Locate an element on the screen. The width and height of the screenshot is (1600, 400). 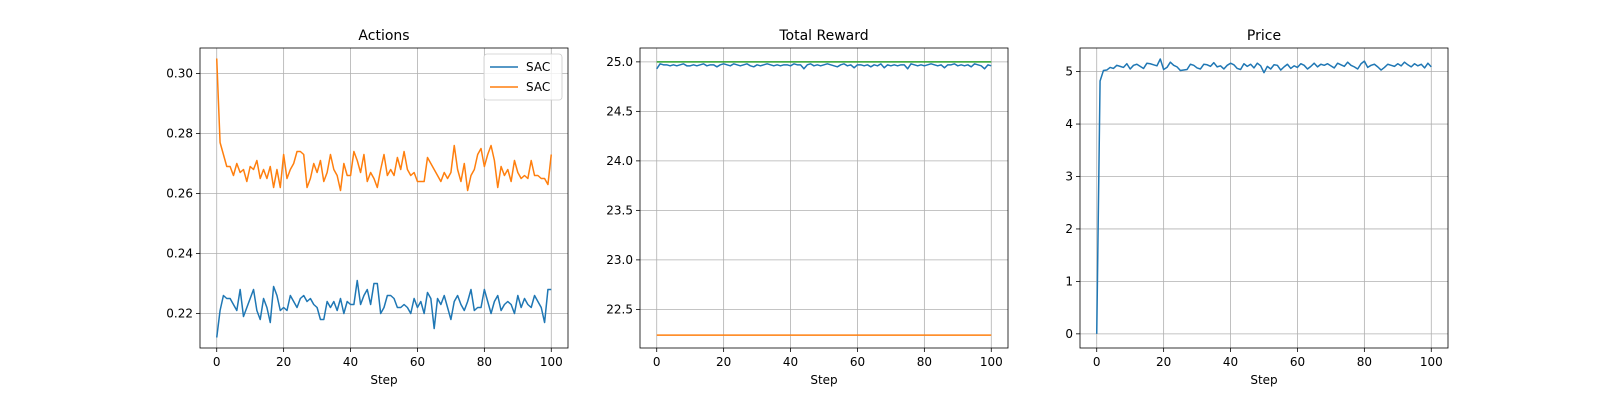
y-tick-label: 25.0 is located at coordinates (619, 62).